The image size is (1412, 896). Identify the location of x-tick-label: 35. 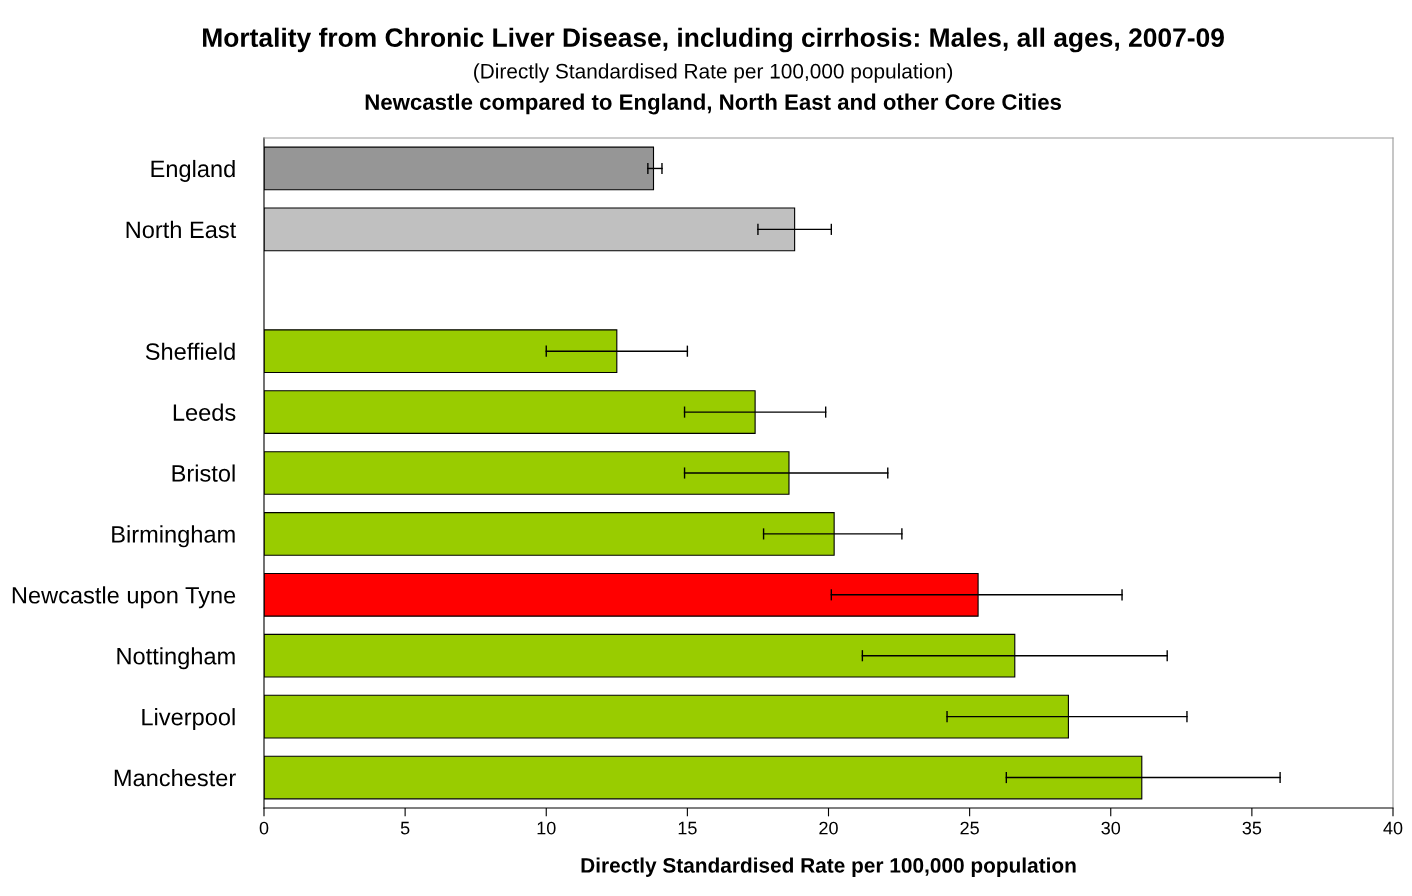
(1252, 828).